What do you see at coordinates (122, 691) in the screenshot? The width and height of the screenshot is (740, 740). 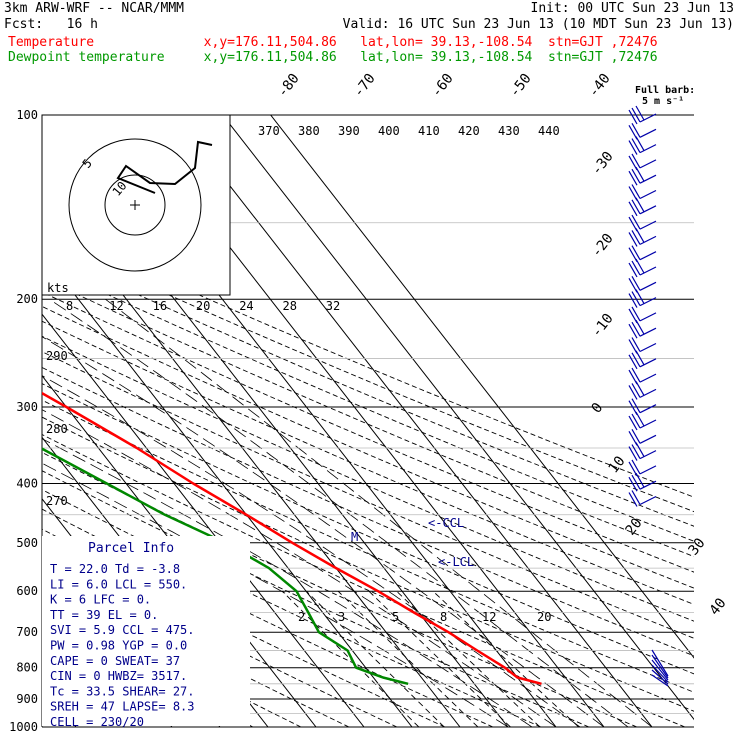 I see `parcel-info-row: Tc = 33.5 SHEAR= 27.` at bounding box center [122, 691].